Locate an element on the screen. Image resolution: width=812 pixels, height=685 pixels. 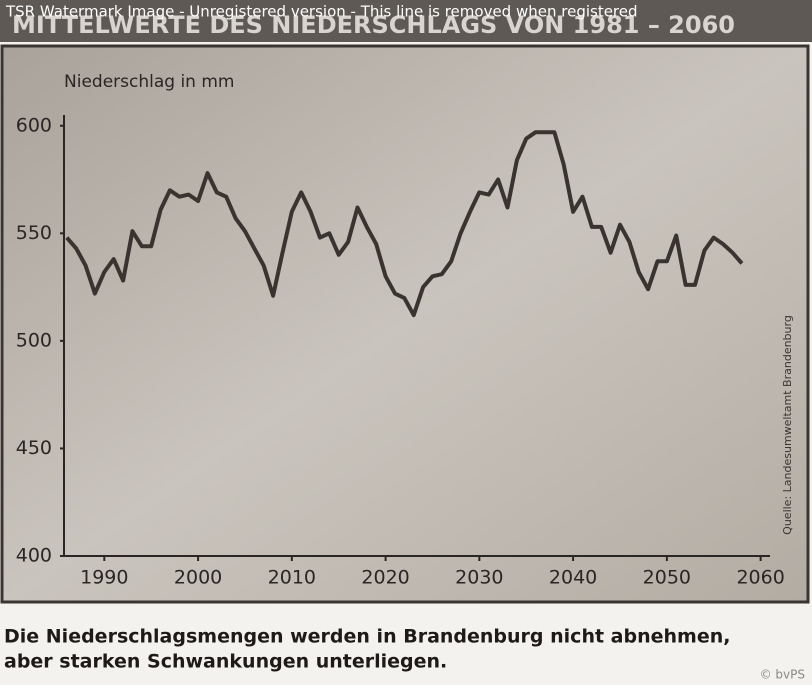
y-tick-label: 400 is located at coordinates (34, 556).